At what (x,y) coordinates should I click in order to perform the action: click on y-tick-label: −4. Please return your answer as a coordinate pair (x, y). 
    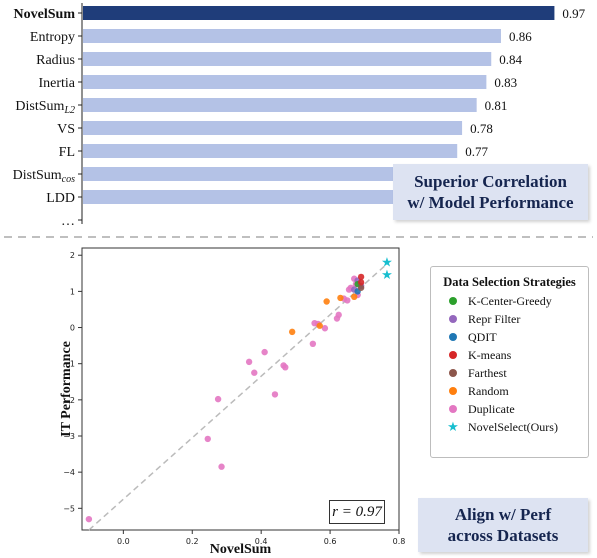
    Looking at the image, I should click on (69, 472).